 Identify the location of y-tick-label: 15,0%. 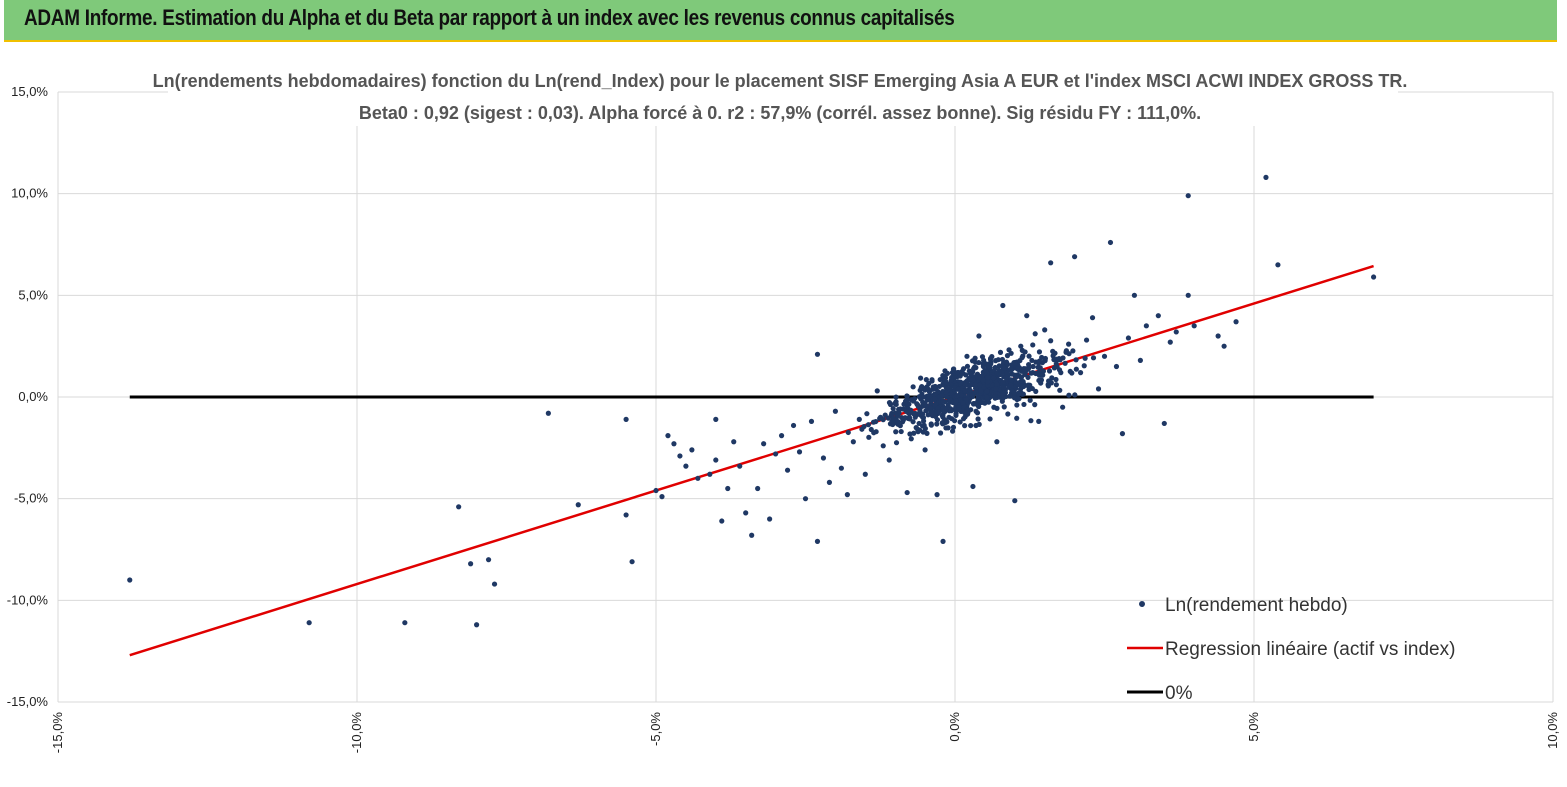
(29, 91).